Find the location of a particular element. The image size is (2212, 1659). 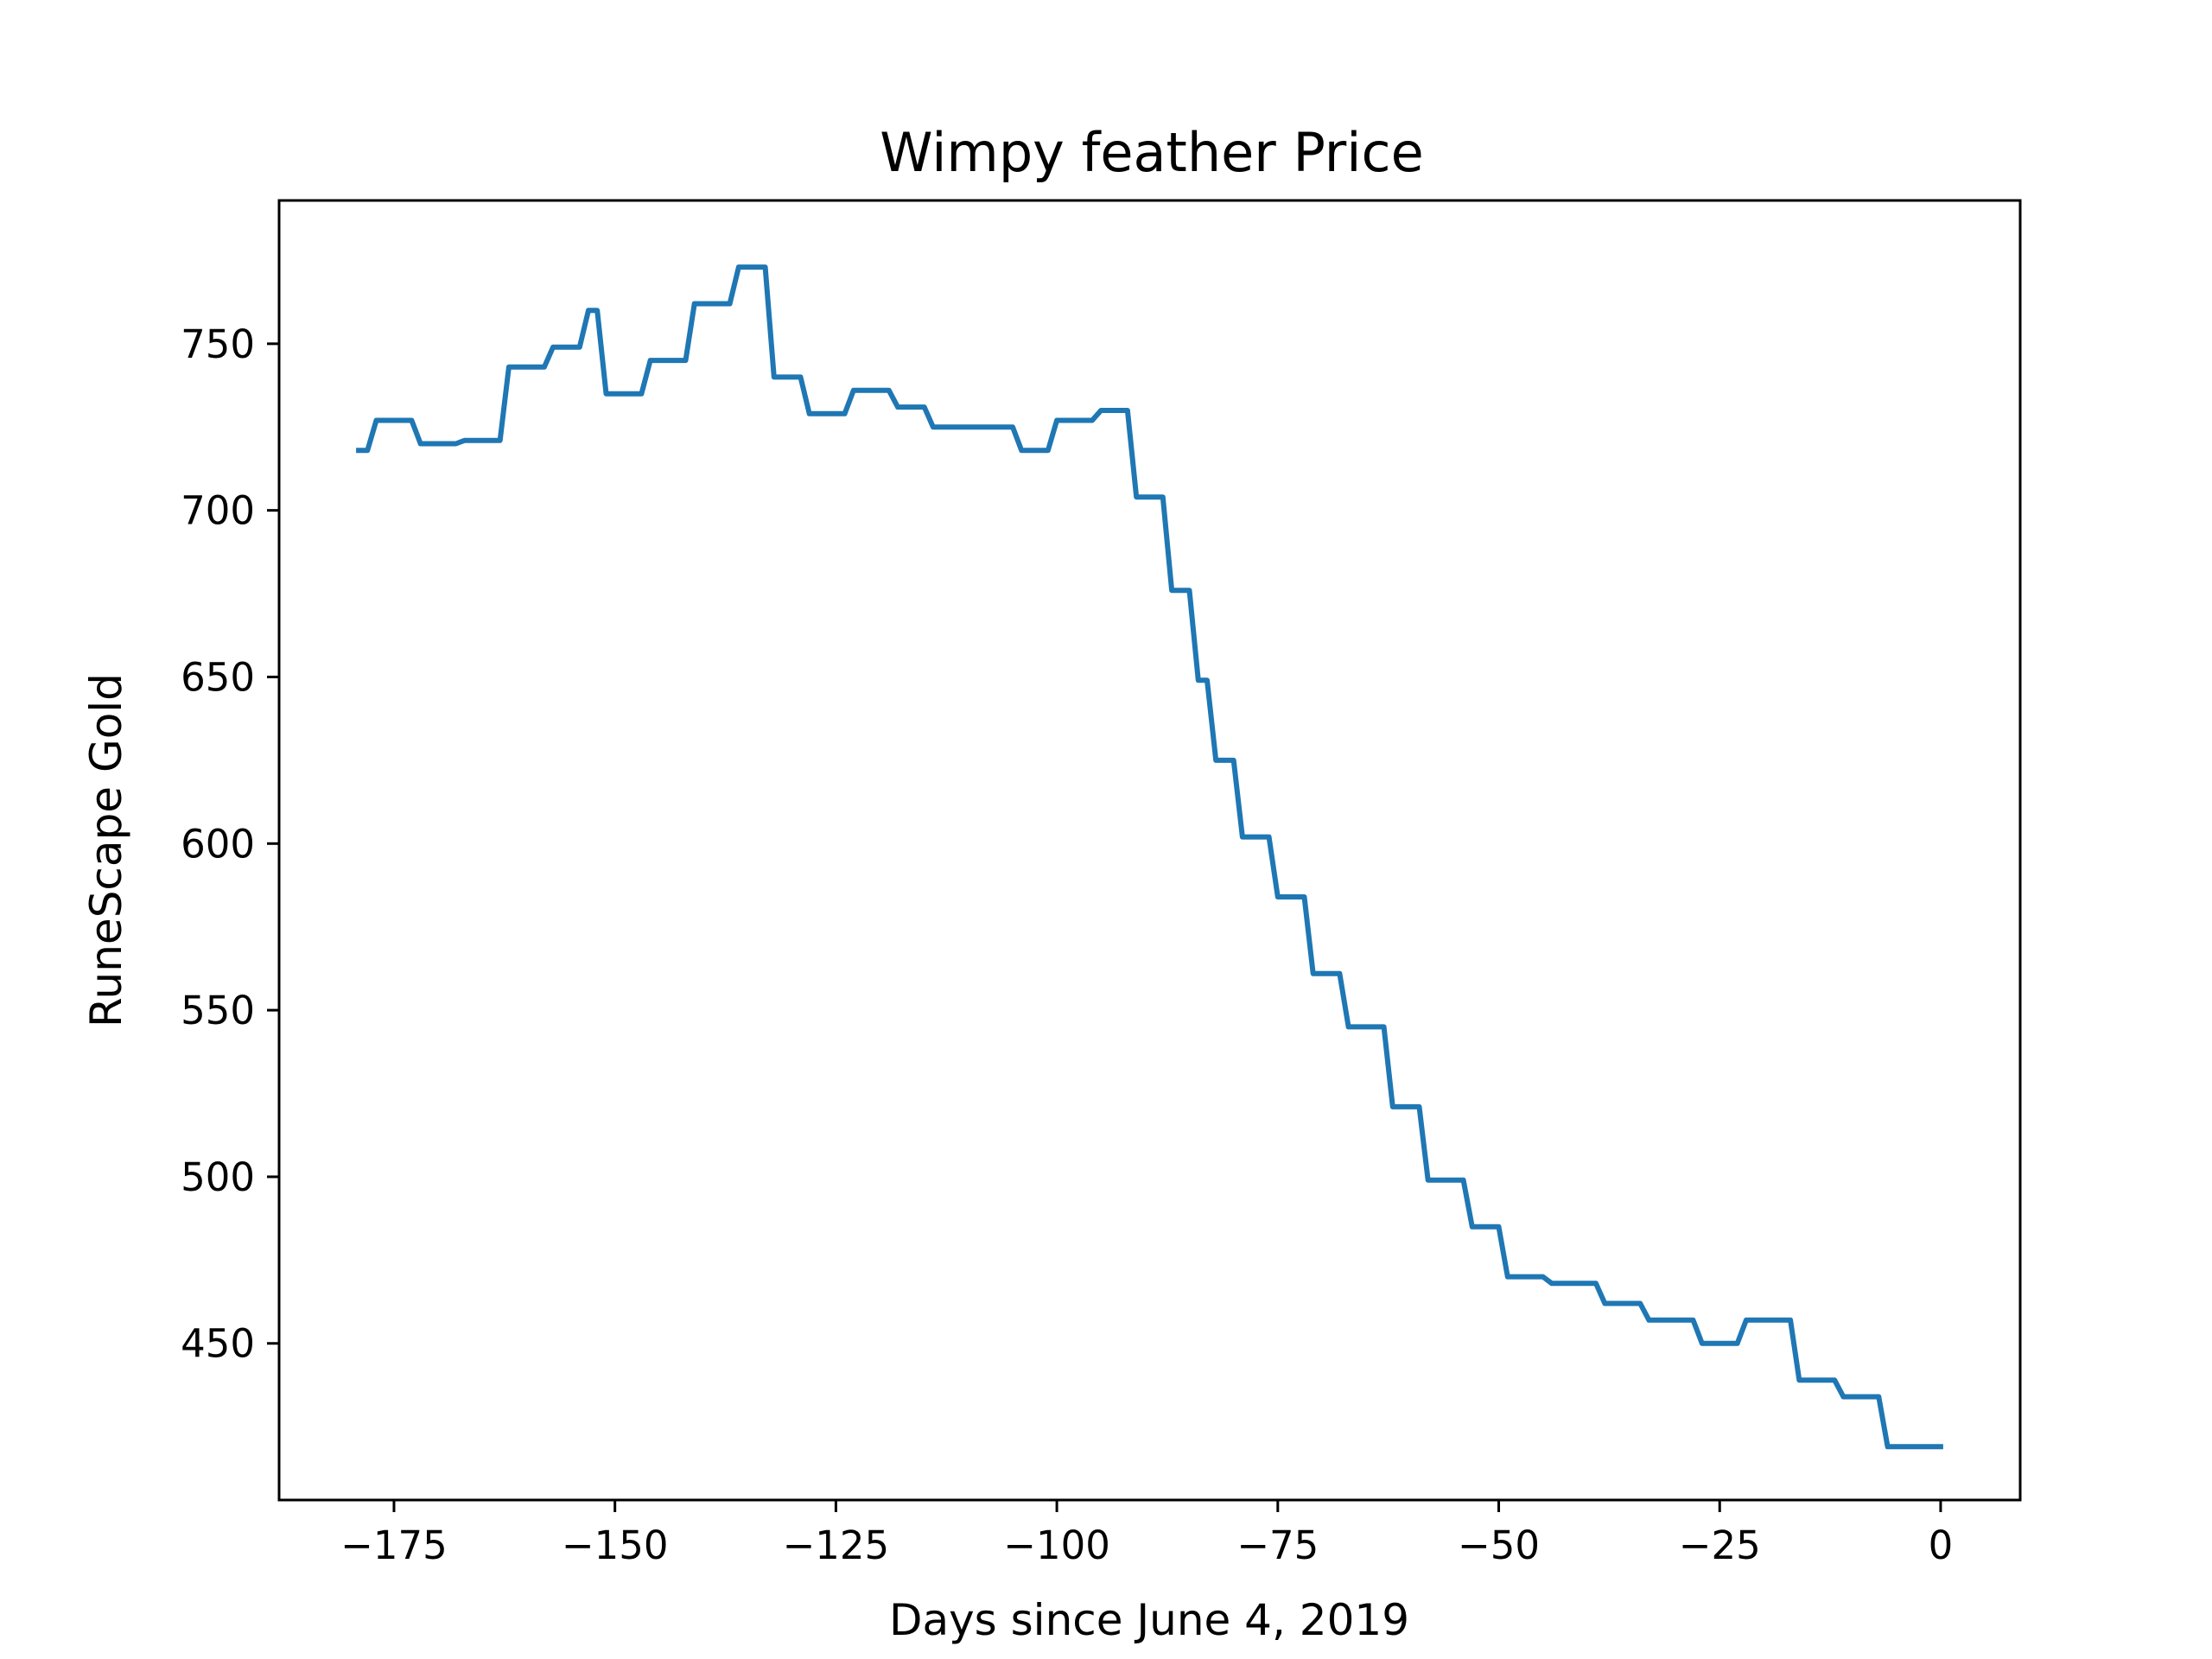

x-tick-label: −50 is located at coordinates (1499, 1545).